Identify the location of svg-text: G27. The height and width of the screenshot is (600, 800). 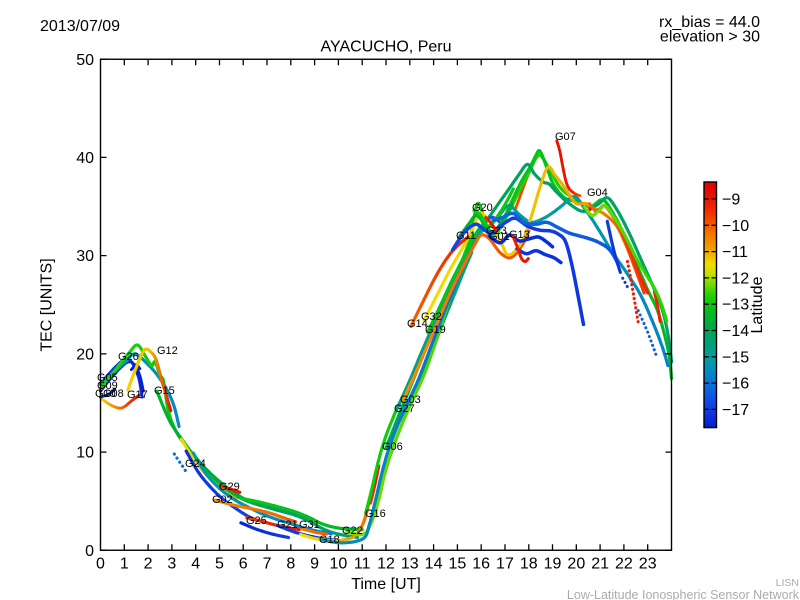
(404, 409).